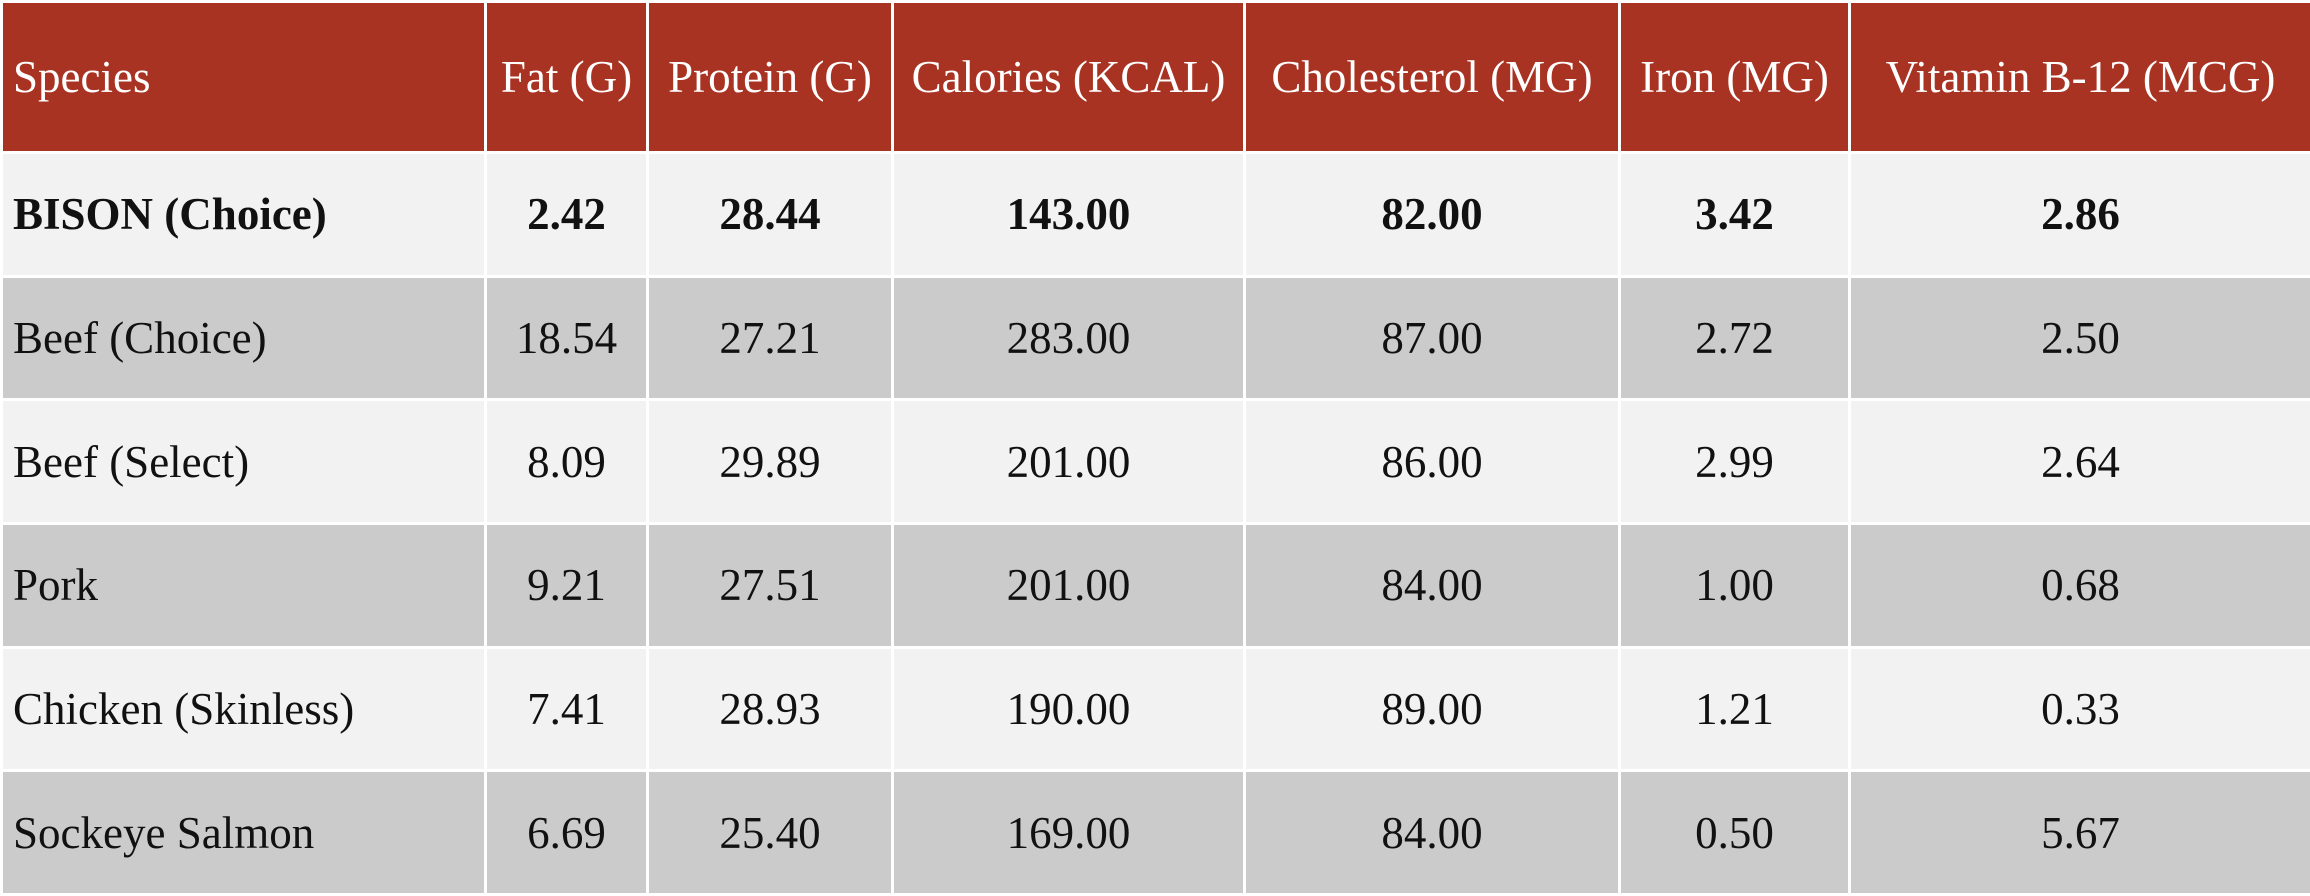 This screenshot has height=896, width=2310. What do you see at coordinates (1432, 461) in the screenshot?
I see `cell-cholesterol: 86.00` at bounding box center [1432, 461].